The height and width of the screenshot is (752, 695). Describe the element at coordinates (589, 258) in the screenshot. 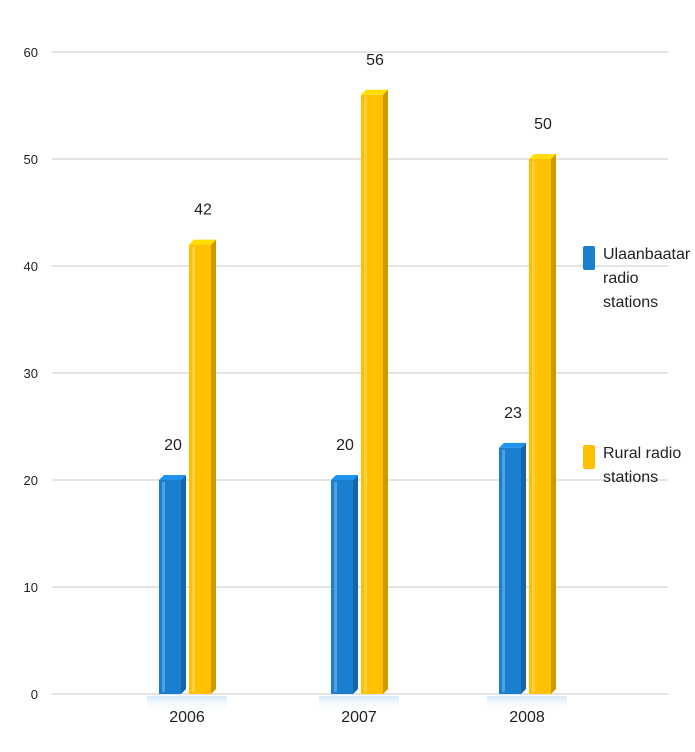

I see `legend-swatch-ulaanbaatar` at that location.